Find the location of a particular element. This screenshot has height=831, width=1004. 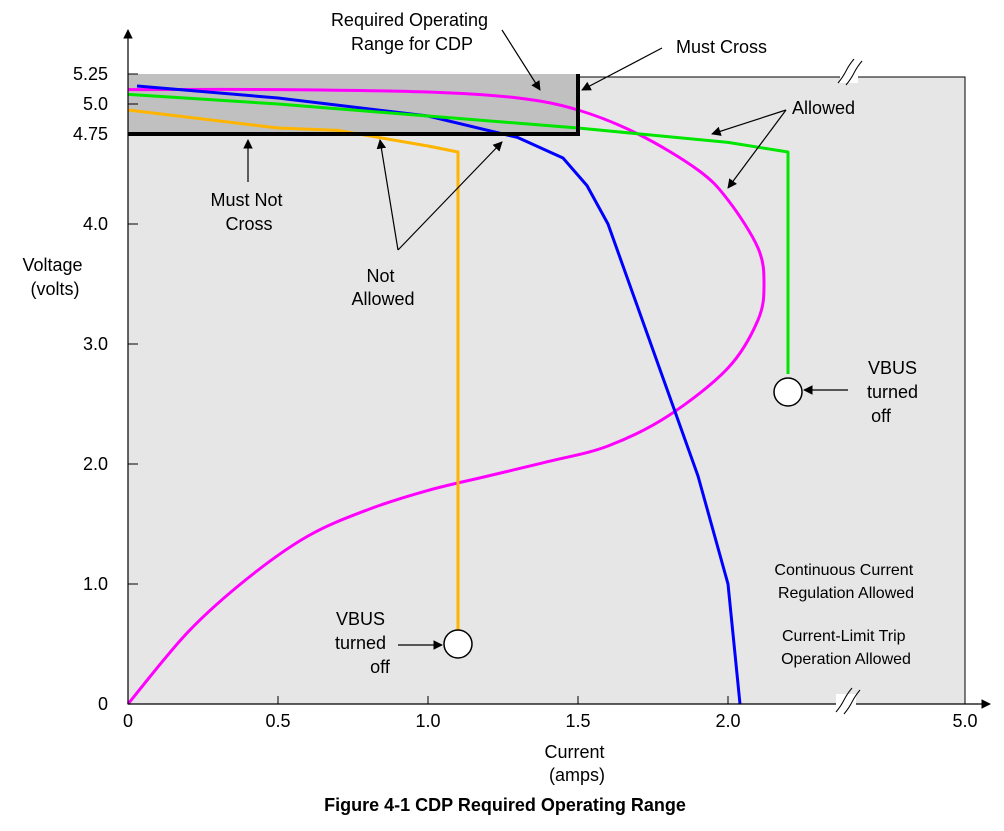

must-cross-label: Must Cross is located at coordinates (721, 47).